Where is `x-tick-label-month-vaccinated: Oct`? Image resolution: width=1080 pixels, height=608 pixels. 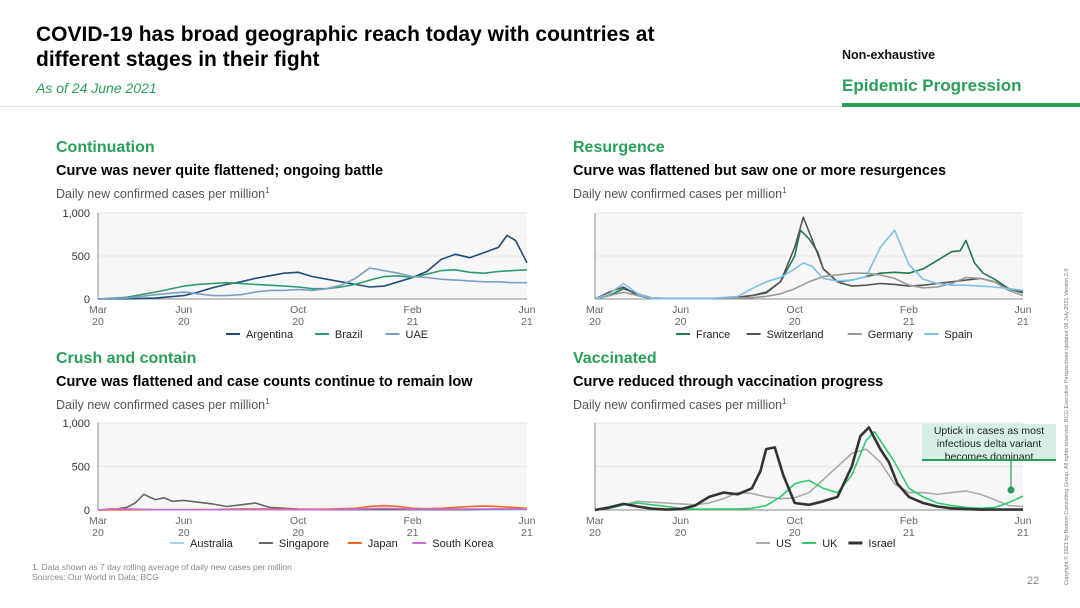 x-tick-label-month-vaccinated: Oct is located at coordinates (795, 521).